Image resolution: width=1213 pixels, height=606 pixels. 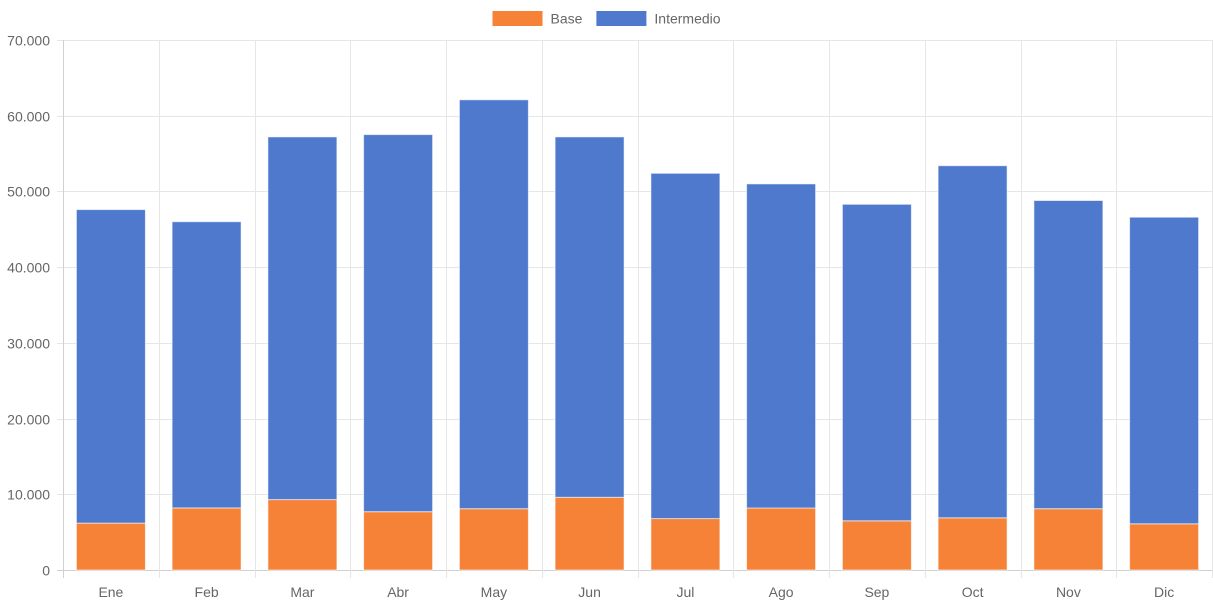 What do you see at coordinates (302, 535) in the screenshot?
I see `bar-base-mar` at bounding box center [302, 535].